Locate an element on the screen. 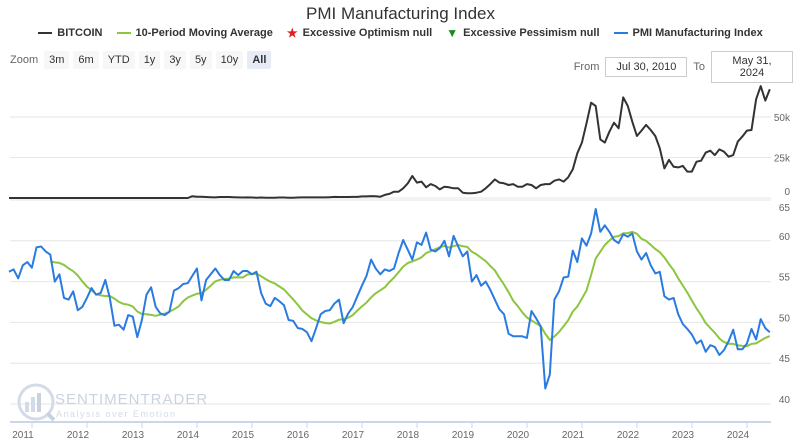  chart-title: PMI Manufacturing Index is located at coordinates (400, 13).